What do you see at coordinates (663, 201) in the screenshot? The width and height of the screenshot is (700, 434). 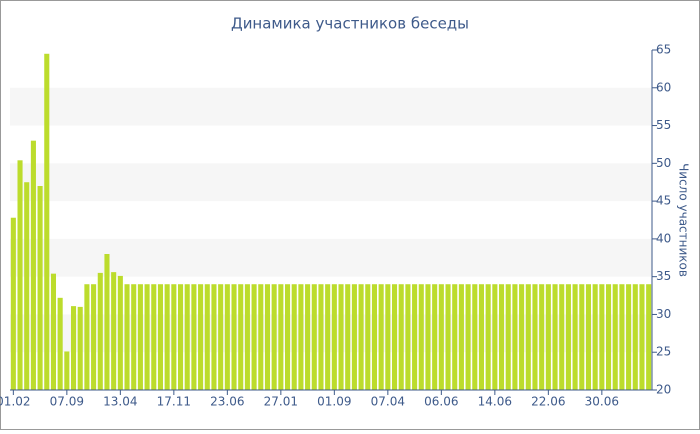 I see `y-tick-label: 45` at bounding box center [663, 201].